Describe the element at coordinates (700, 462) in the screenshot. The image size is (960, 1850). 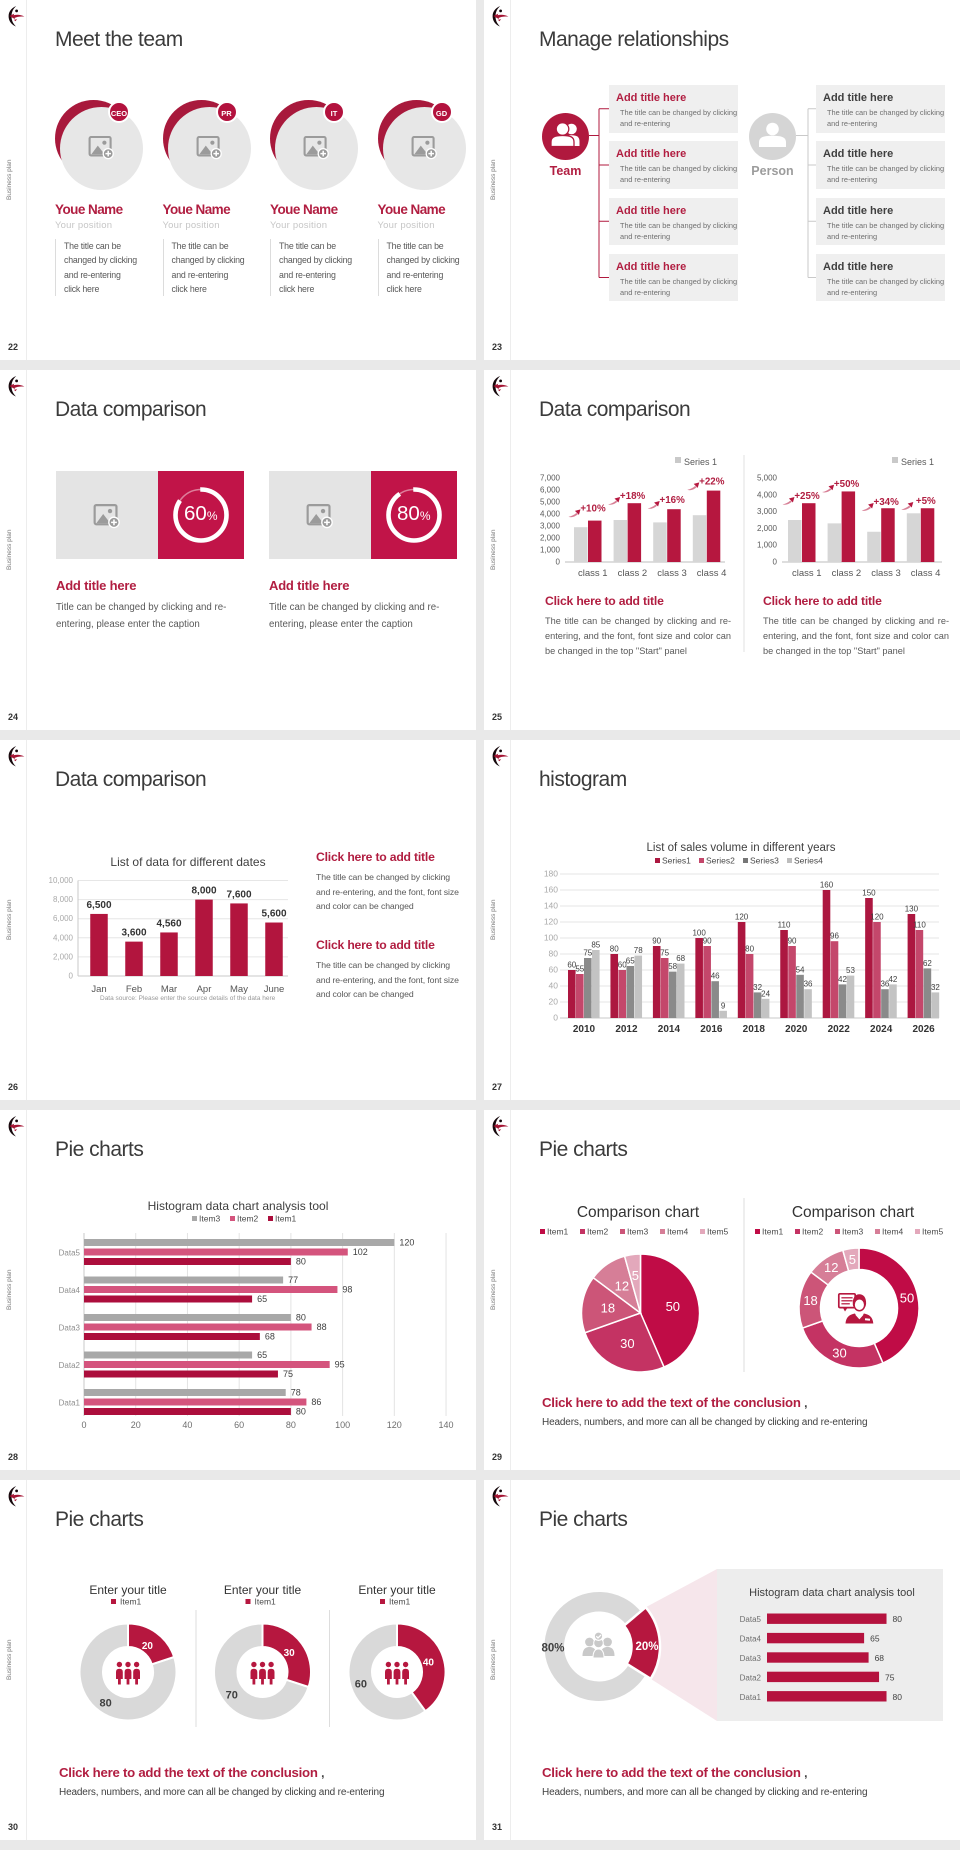
I see `svg-text: Series 1` at that location.